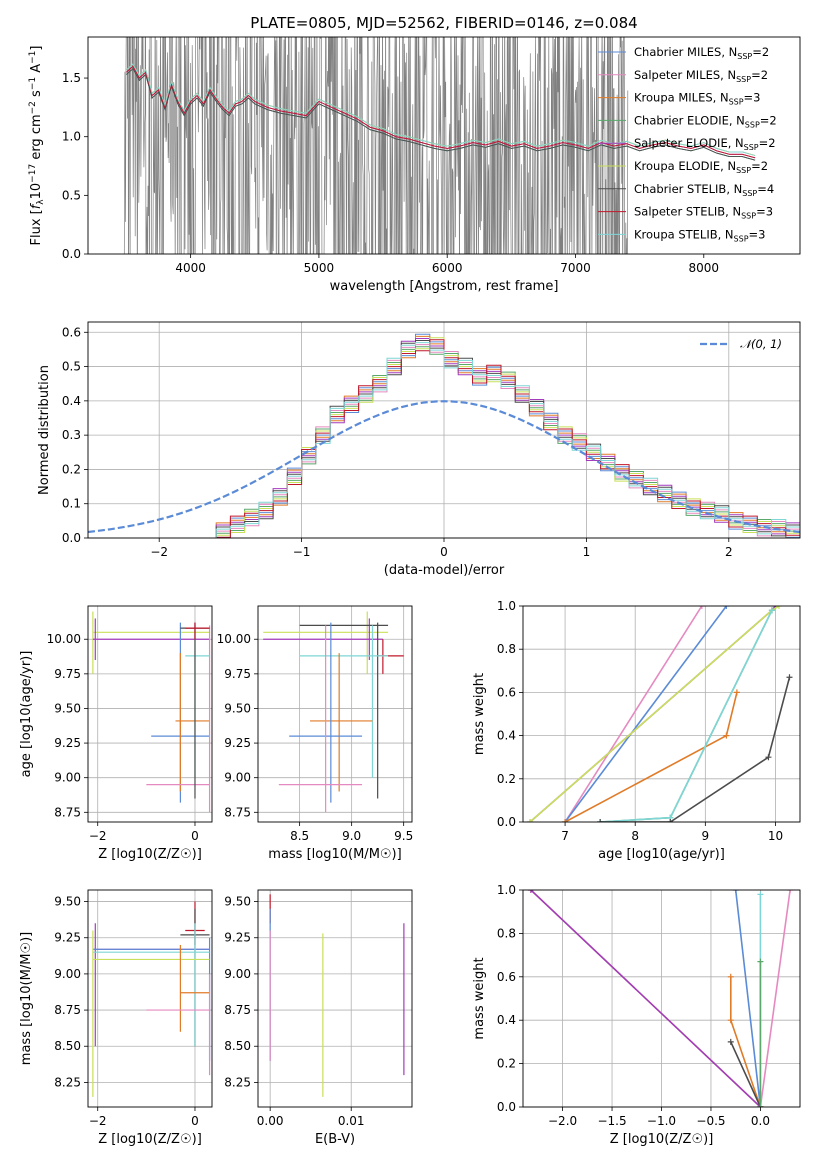 This screenshot has width=819, height=1170. Describe the element at coordinates (33, 173) in the screenshot. I see `y-axis-label-part: −17` at that location.